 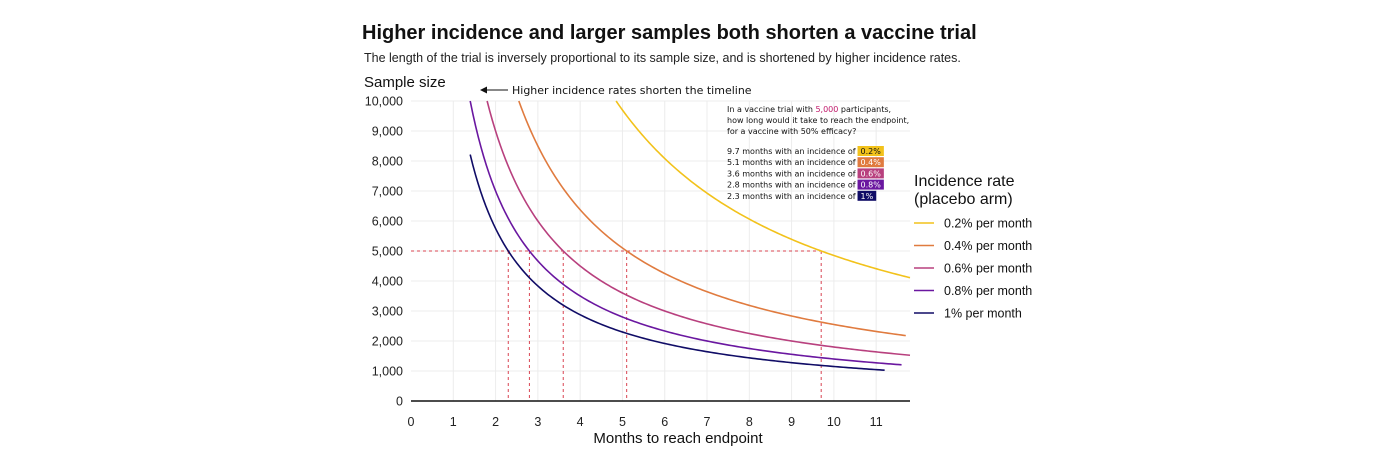 What do you see at coordinates (580, 422) in the screenshot?
I see `x-tick-label: 4` at bounding box center [580, 422].